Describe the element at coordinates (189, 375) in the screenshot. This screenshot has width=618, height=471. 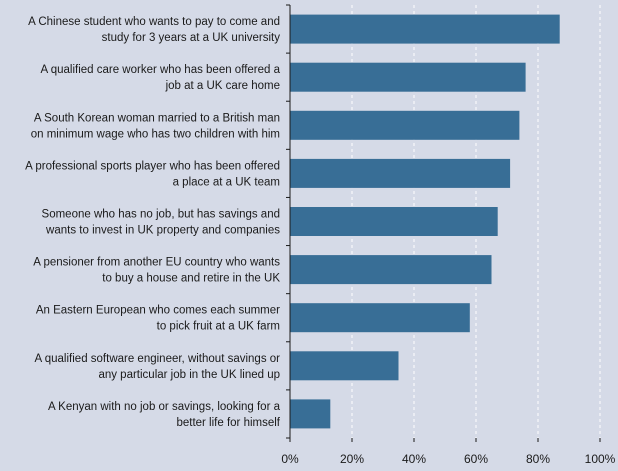
I see `category-label-line: any particular job in the UK lined up` at that location.